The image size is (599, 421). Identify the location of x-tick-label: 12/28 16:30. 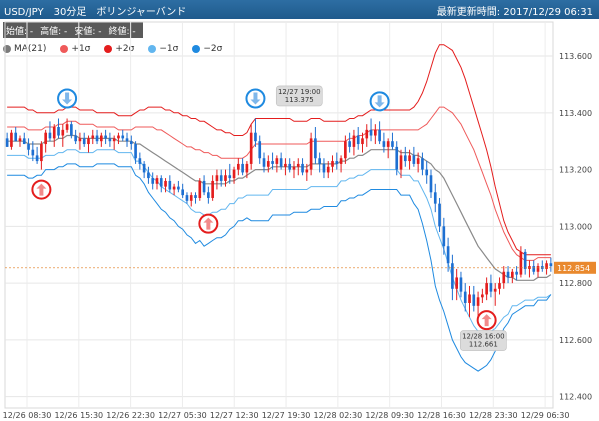
(441, 415).